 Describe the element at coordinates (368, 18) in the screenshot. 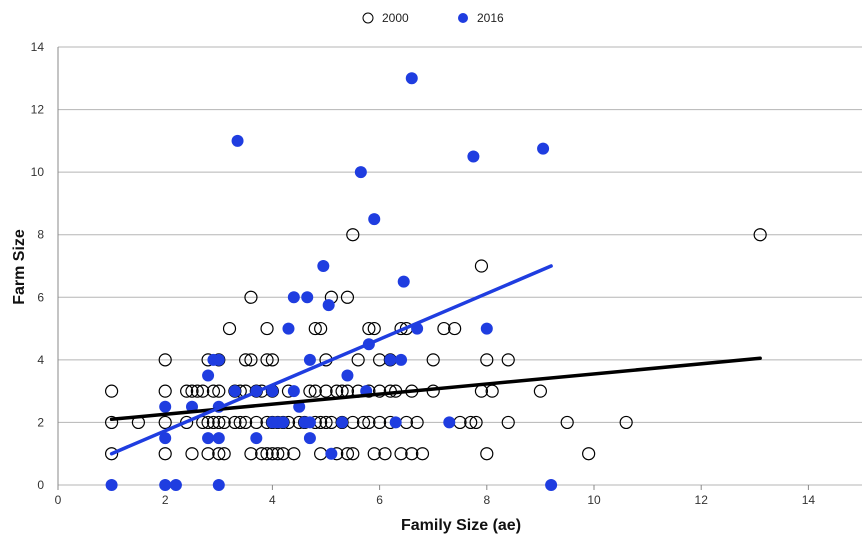

I see `legend-marker-2000` at that location.